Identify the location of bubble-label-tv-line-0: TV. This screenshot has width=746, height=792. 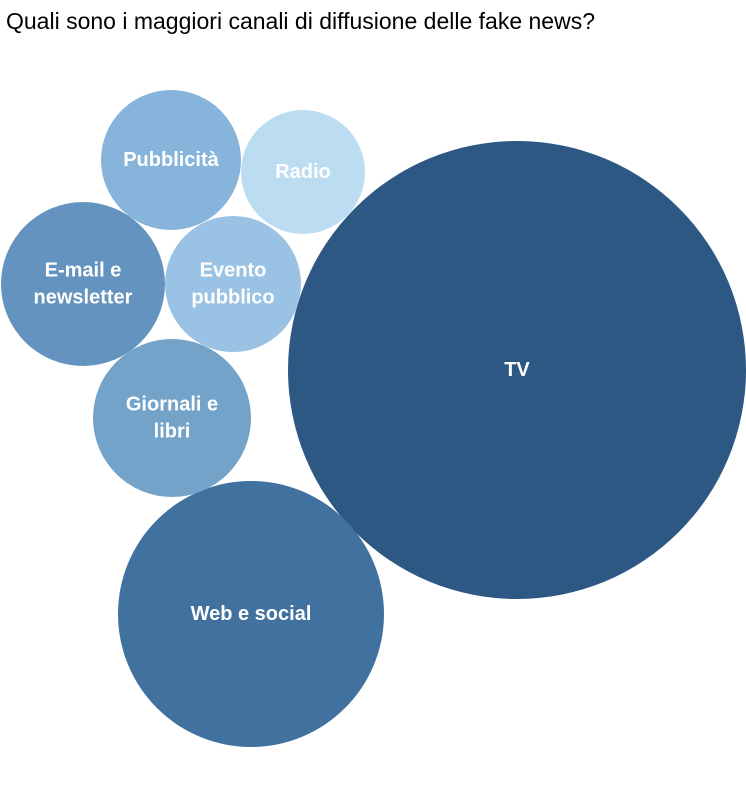
(517, 370).